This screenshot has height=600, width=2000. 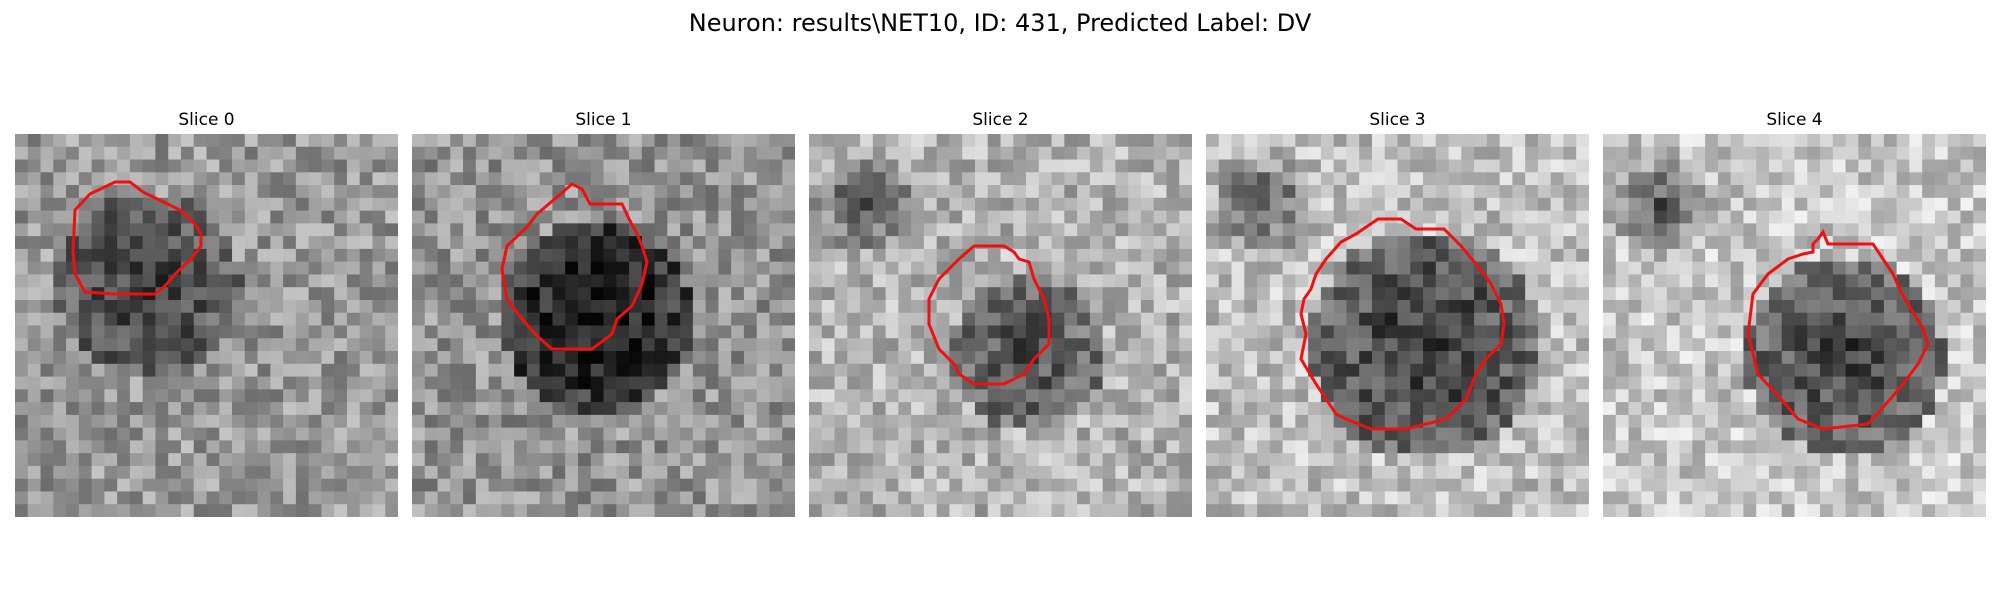 What do you see at coordinates (603, 120) in the screenshot?
I see `slice-title: Slice 1` at bounding box center [603, 120].